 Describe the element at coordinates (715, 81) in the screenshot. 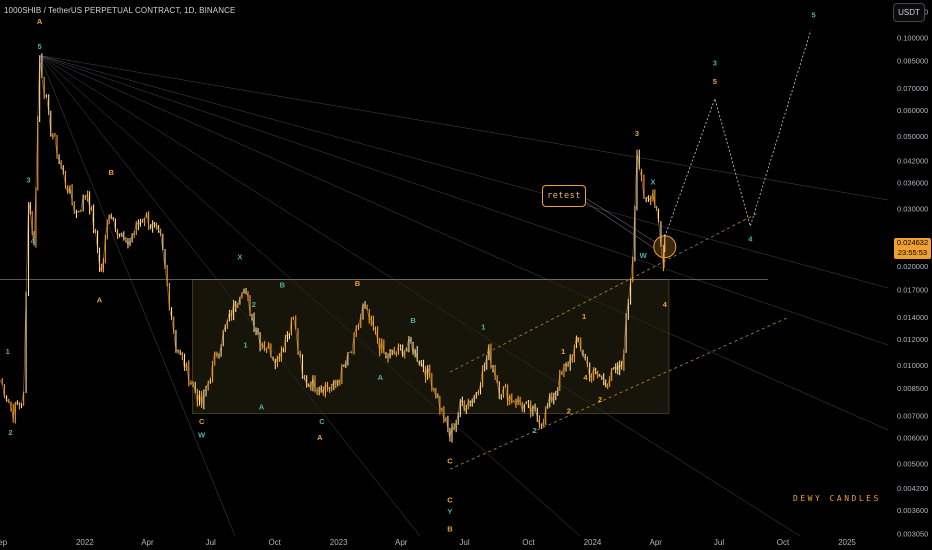

I see `wave-label: 5` at that location.